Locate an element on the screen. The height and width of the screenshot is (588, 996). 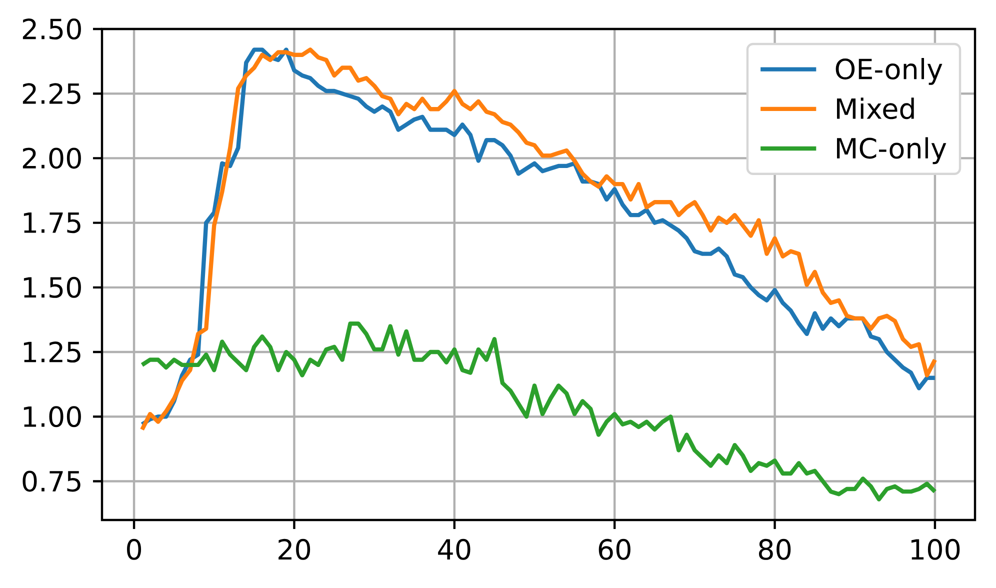
x-tick-label: 20 is located at coordinates (294, 549).